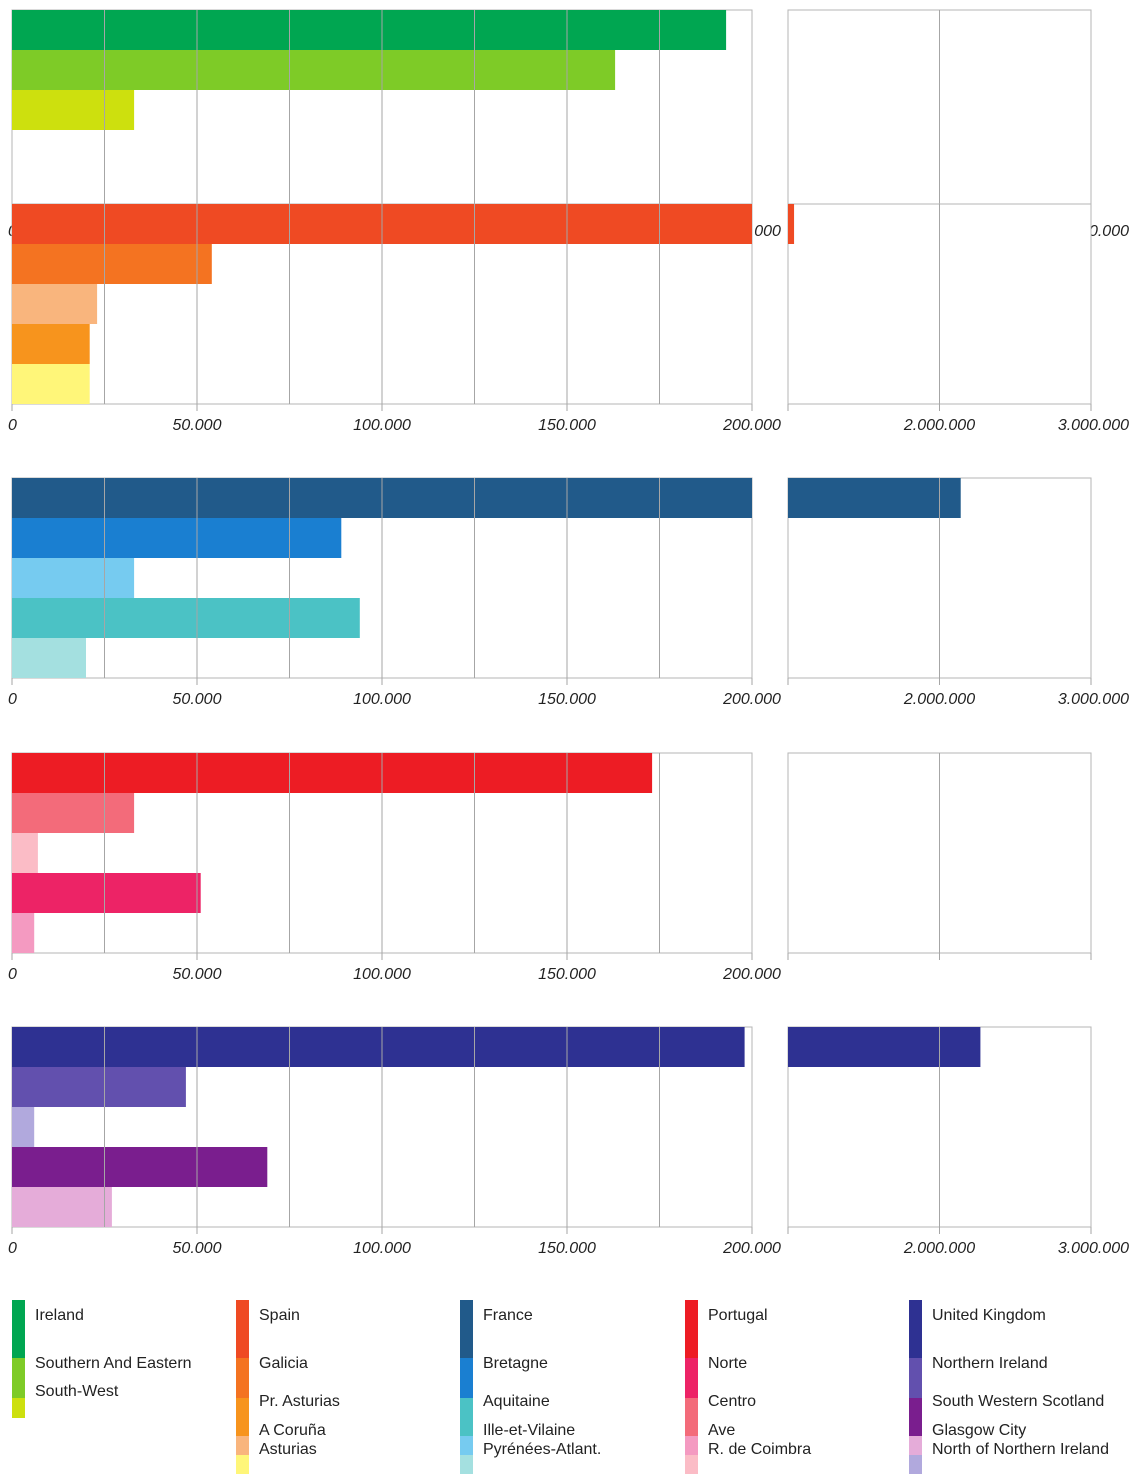  What do you see at coordinates (728, 1363) in the screenshot?
I see `legend-label: Norte` at bounding box center [728, 1363].